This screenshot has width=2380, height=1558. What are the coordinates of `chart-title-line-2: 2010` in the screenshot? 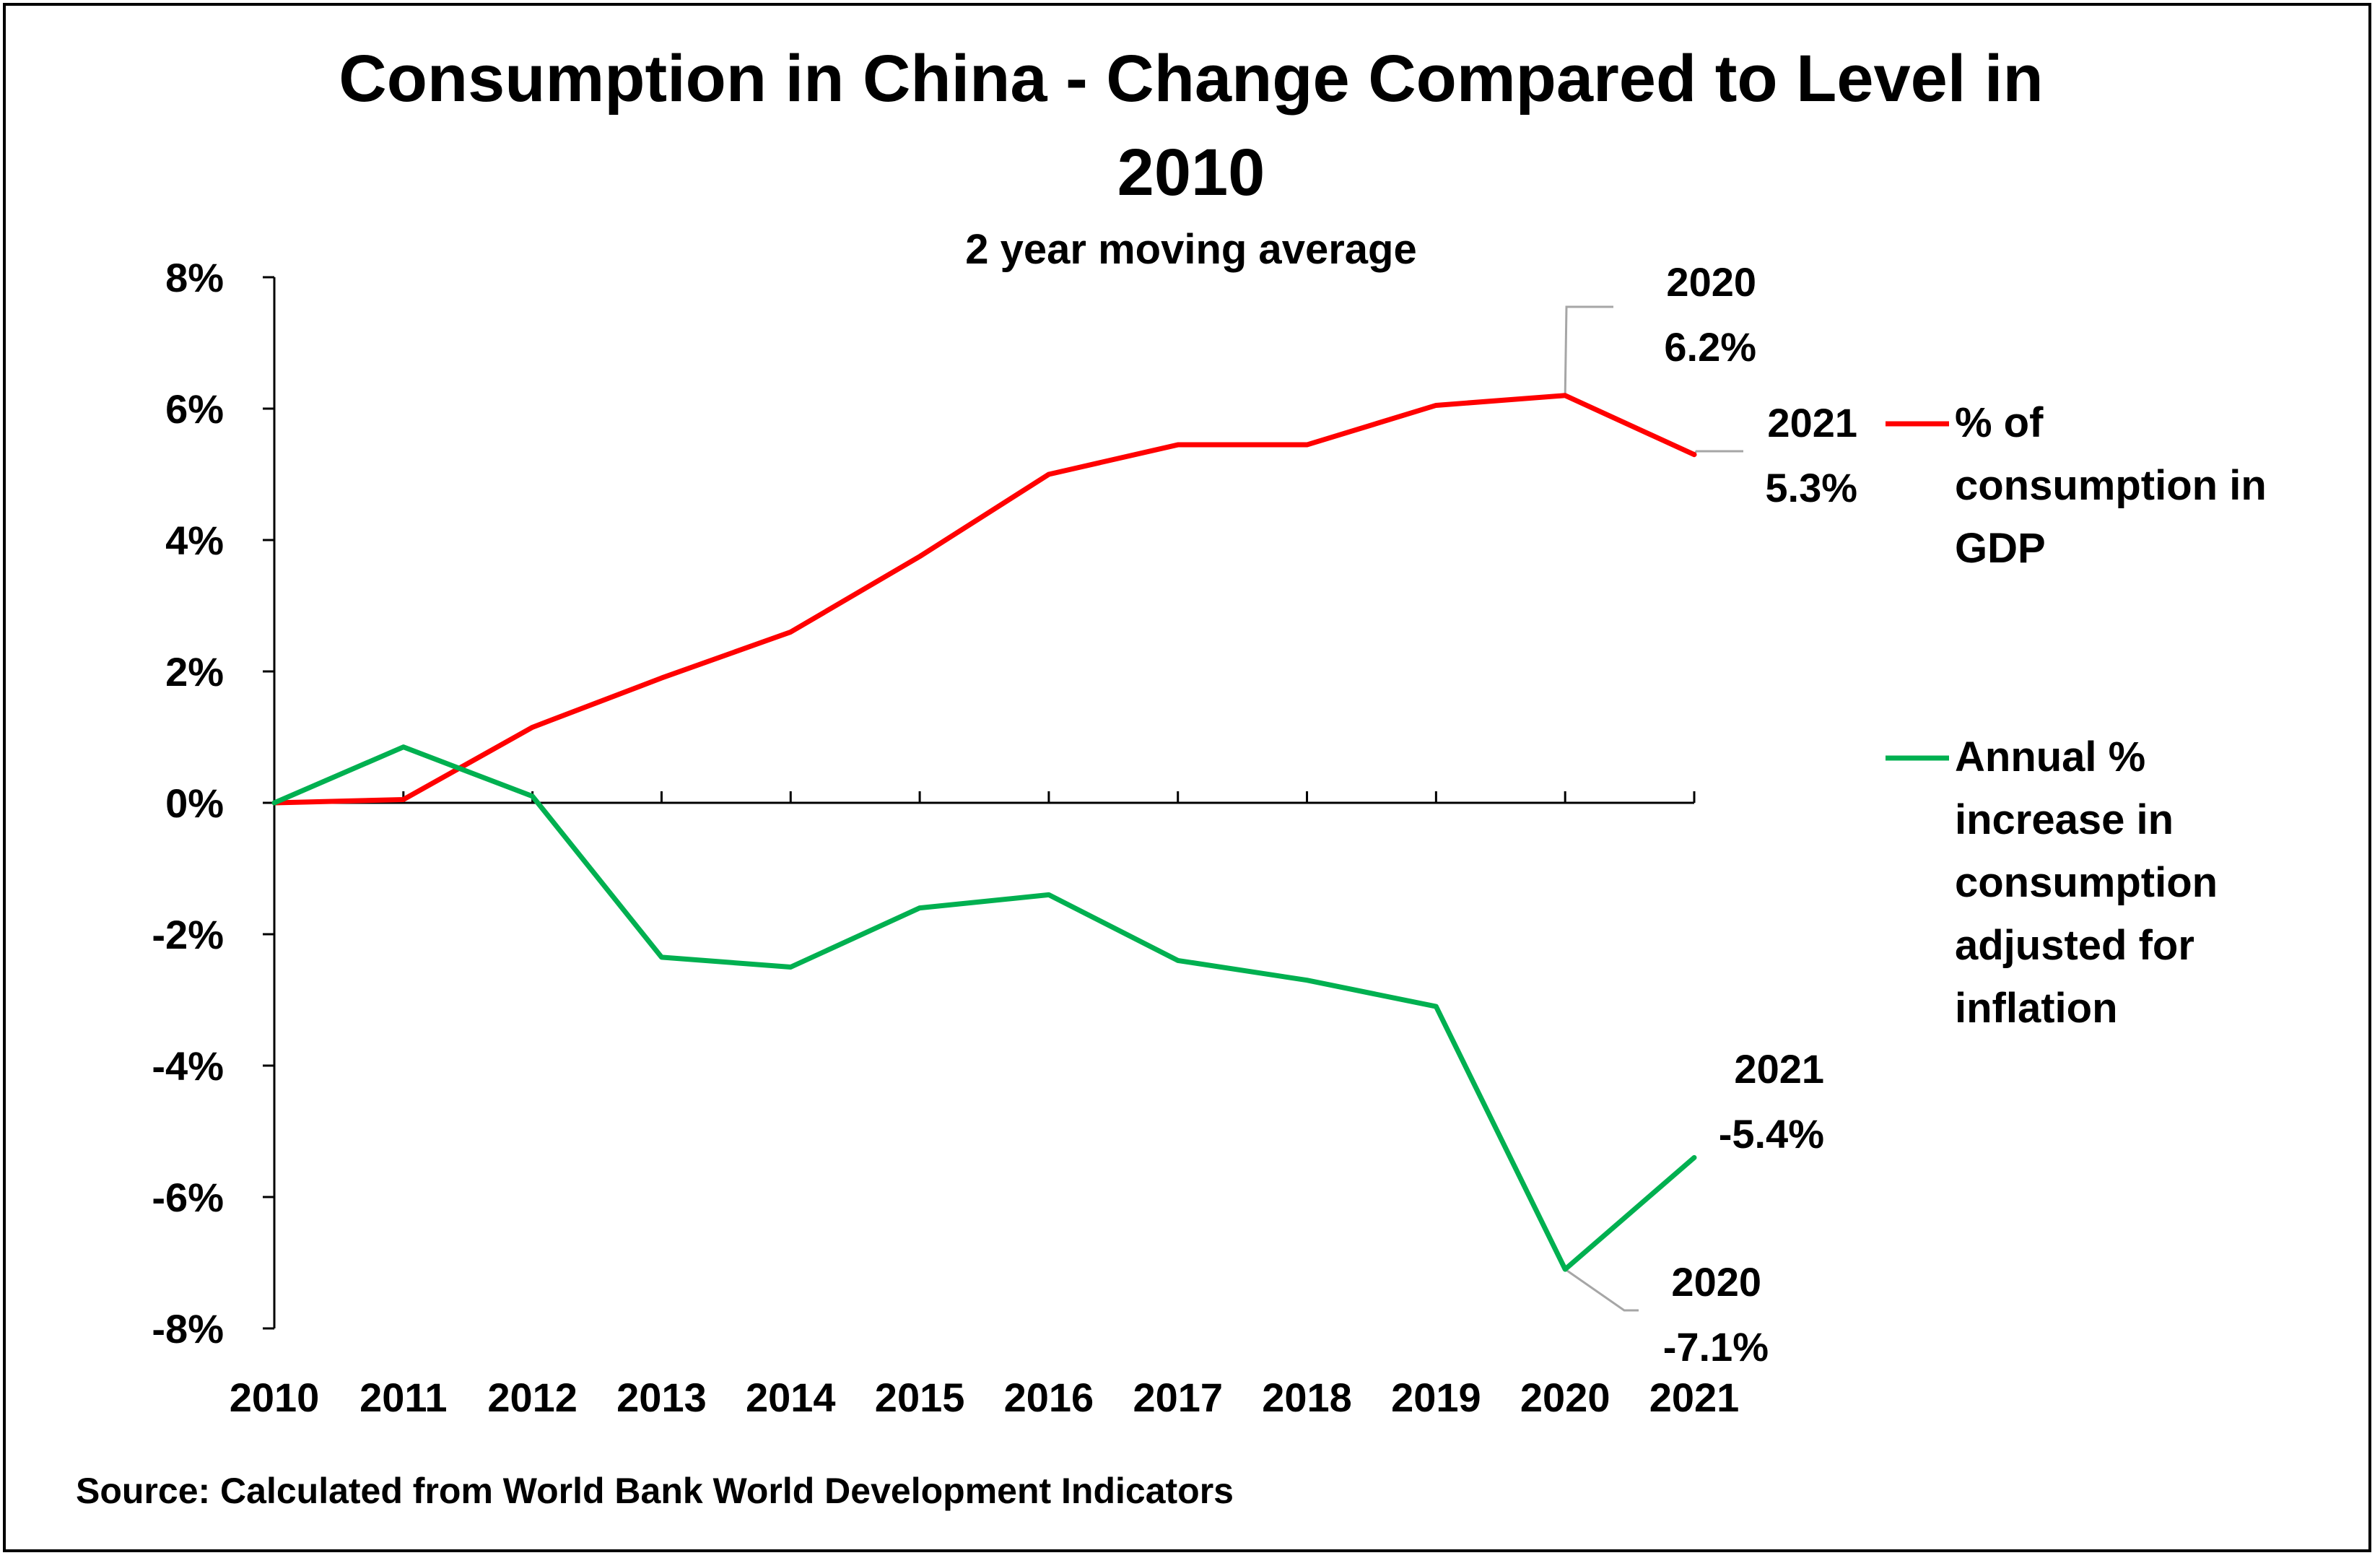 It's located at (1191, 173).